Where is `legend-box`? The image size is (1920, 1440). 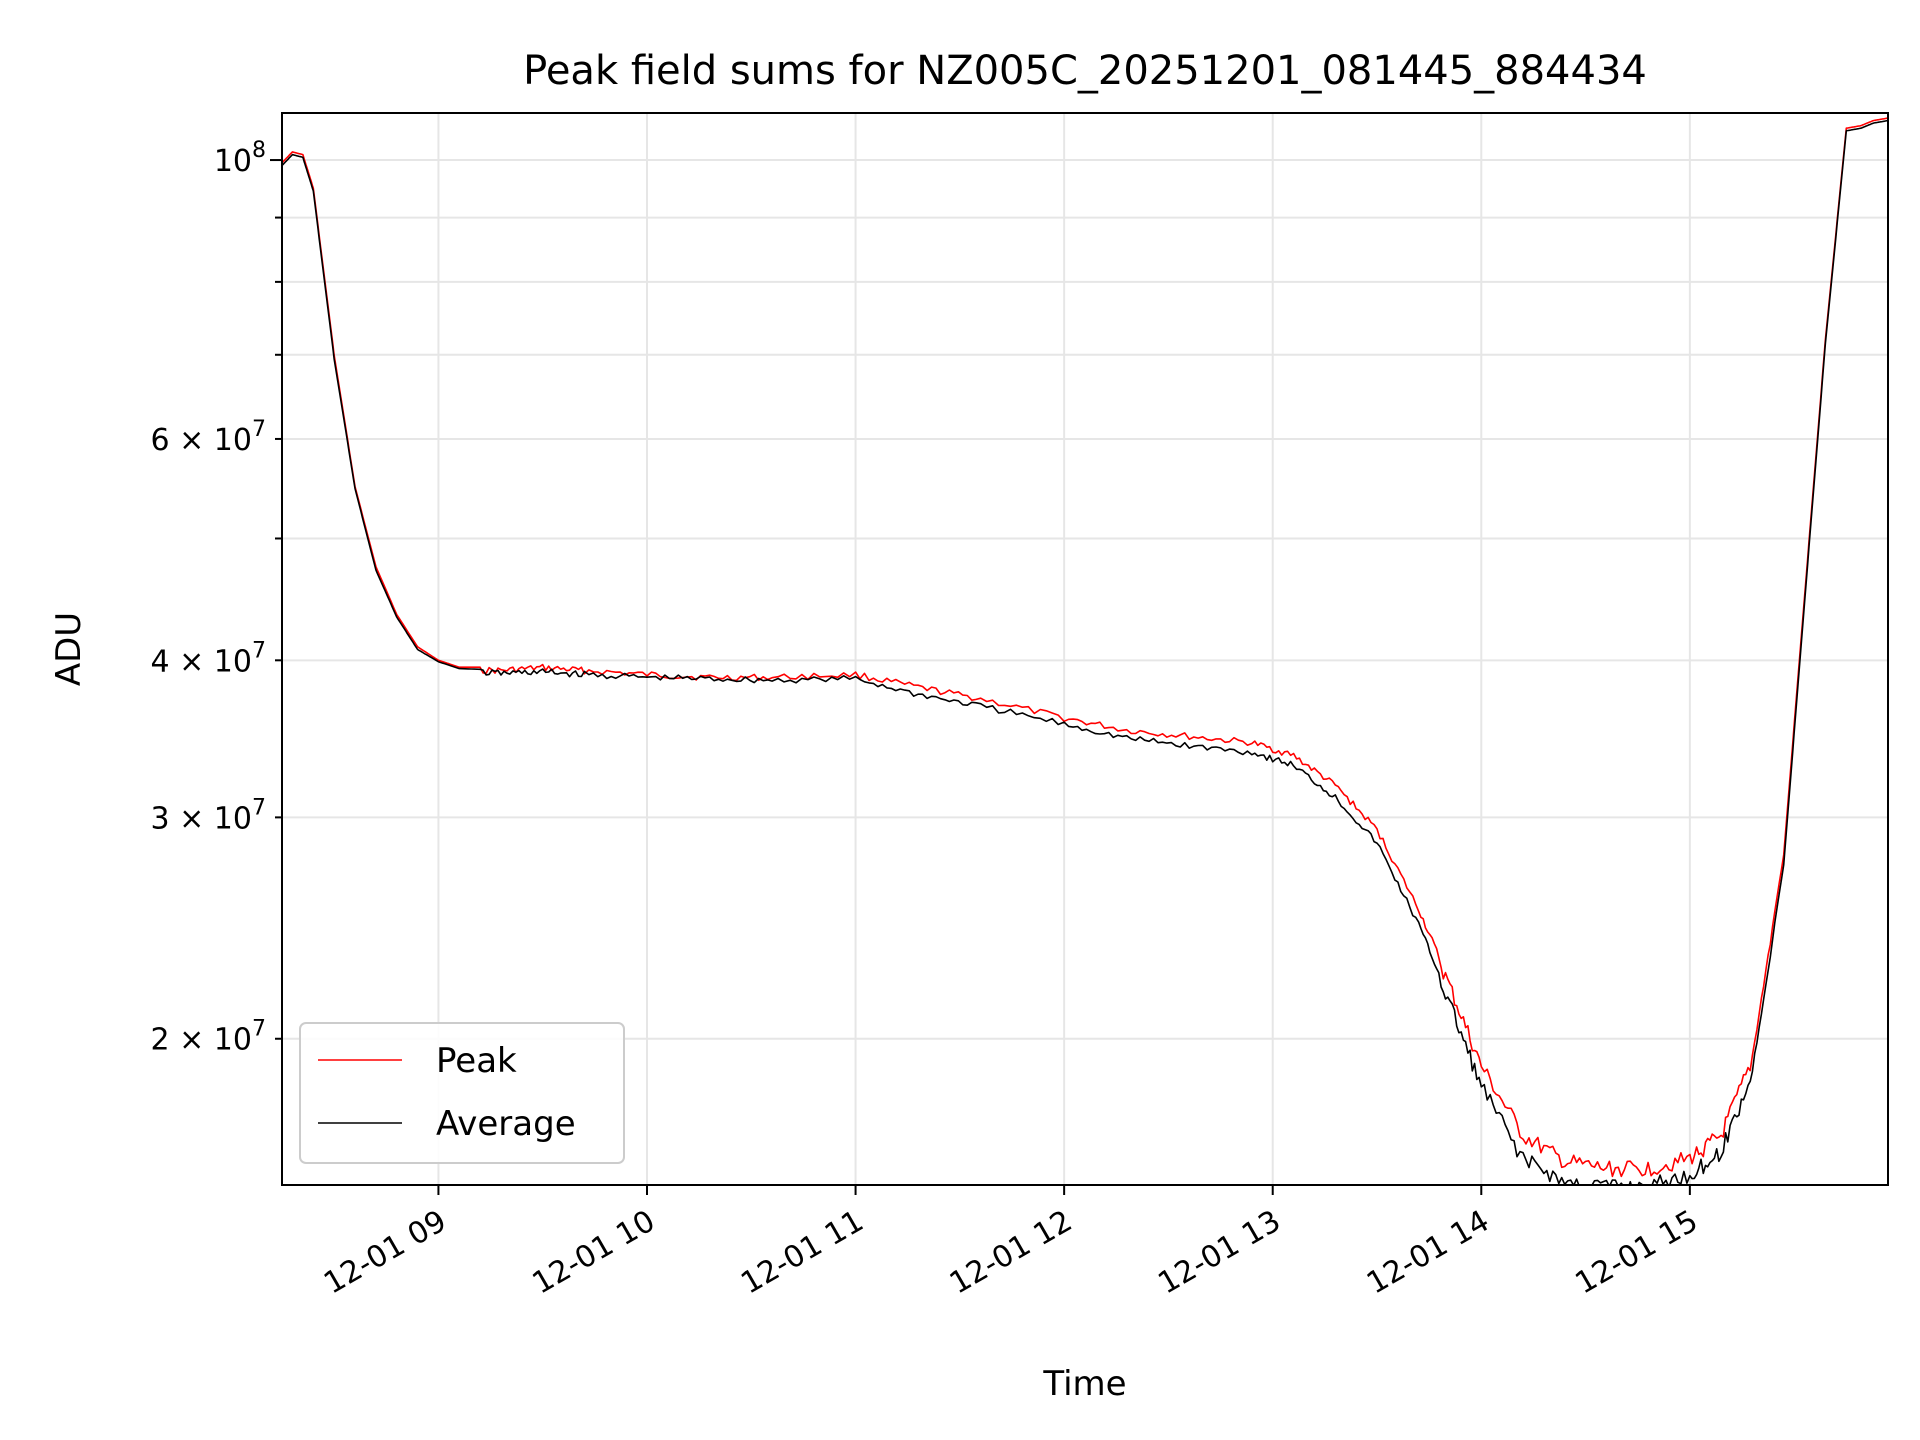
legend-box is located at coordinates (462, 1093).